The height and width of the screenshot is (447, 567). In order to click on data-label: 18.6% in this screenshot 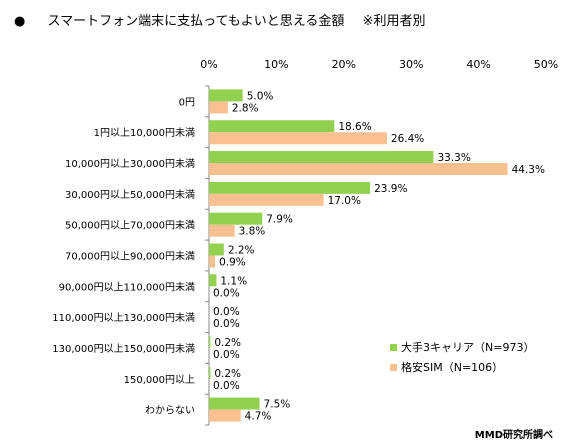, I will do `click(354, 127)`.